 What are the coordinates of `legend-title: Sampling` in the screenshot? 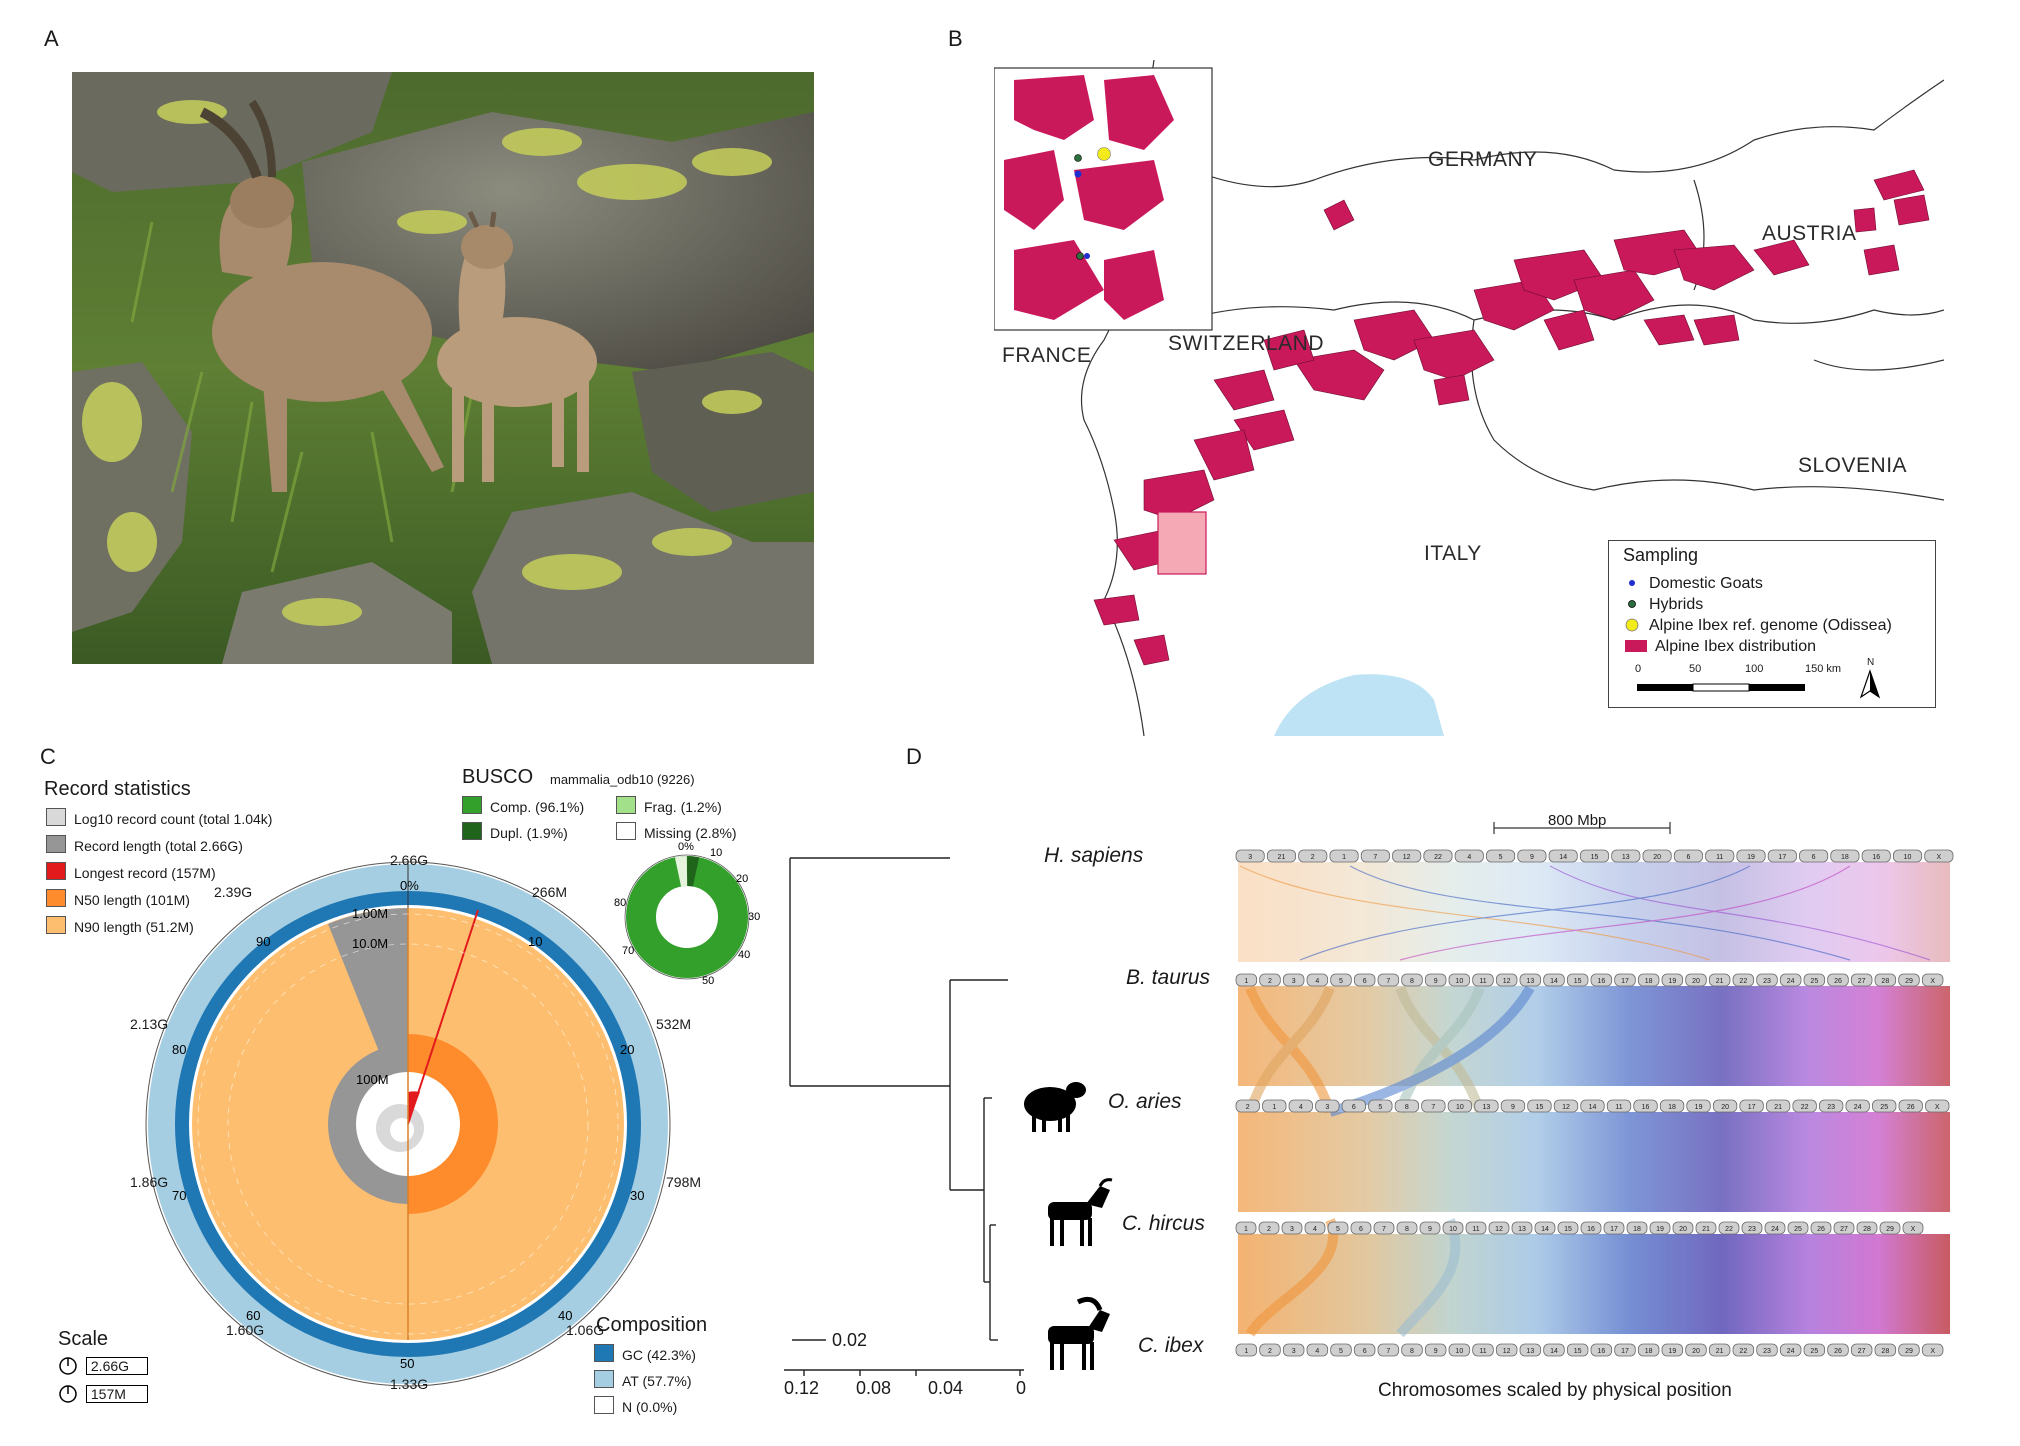 It's located at (1661, 555).